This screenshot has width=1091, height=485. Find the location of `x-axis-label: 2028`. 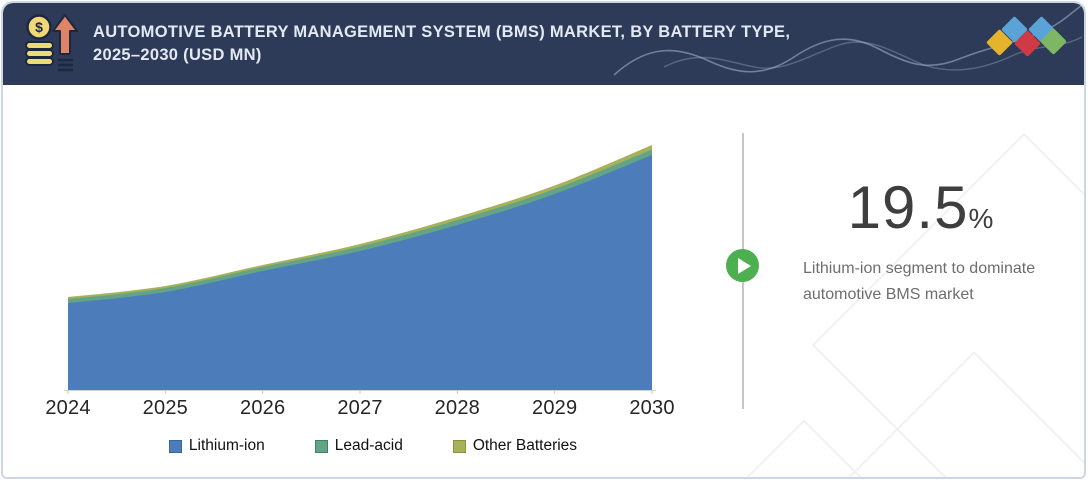

x-axis-label: 2028 is located at coordinates (457, 408).